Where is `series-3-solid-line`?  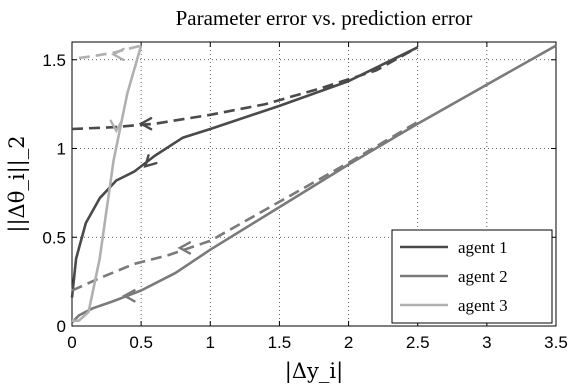
series-3-solid-line is located at coordinates (107, 184).